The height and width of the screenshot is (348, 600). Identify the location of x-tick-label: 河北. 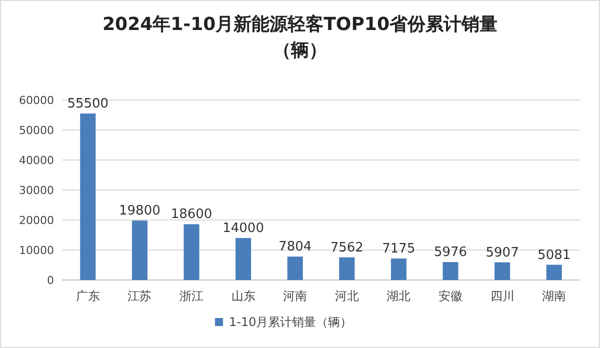
(346, 296).